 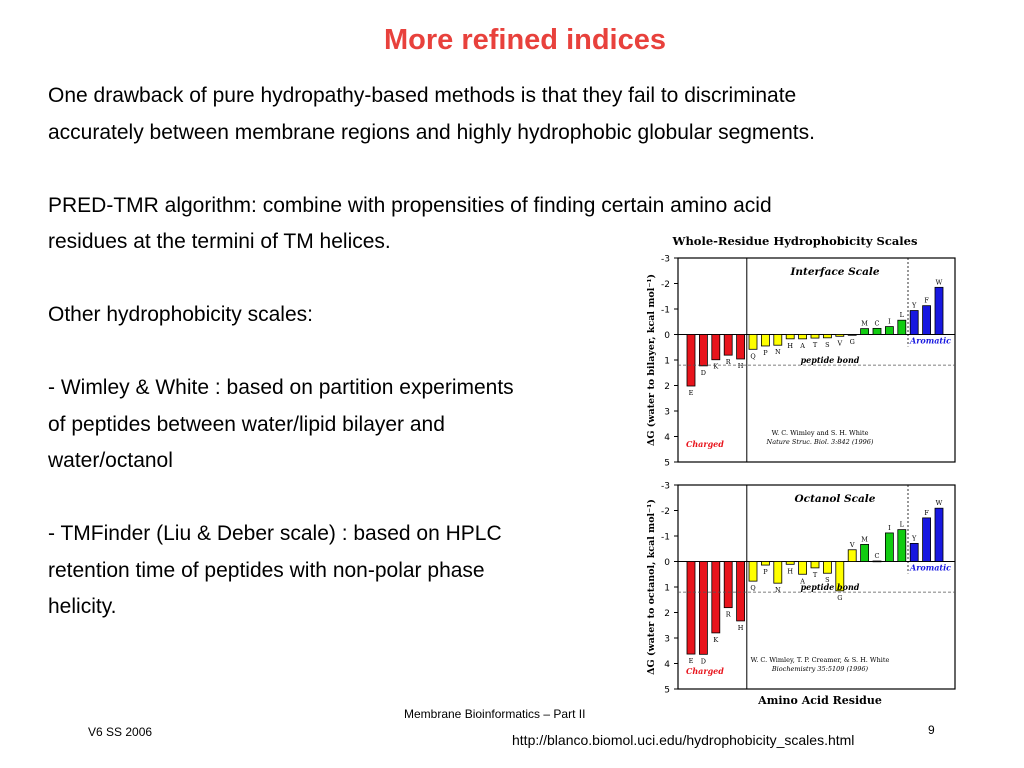 What do you see at coordinates (819, 700) in the screenshot?
I see `figure-xlabel: Amino Acid Residue` at bounding box center [819, 700].